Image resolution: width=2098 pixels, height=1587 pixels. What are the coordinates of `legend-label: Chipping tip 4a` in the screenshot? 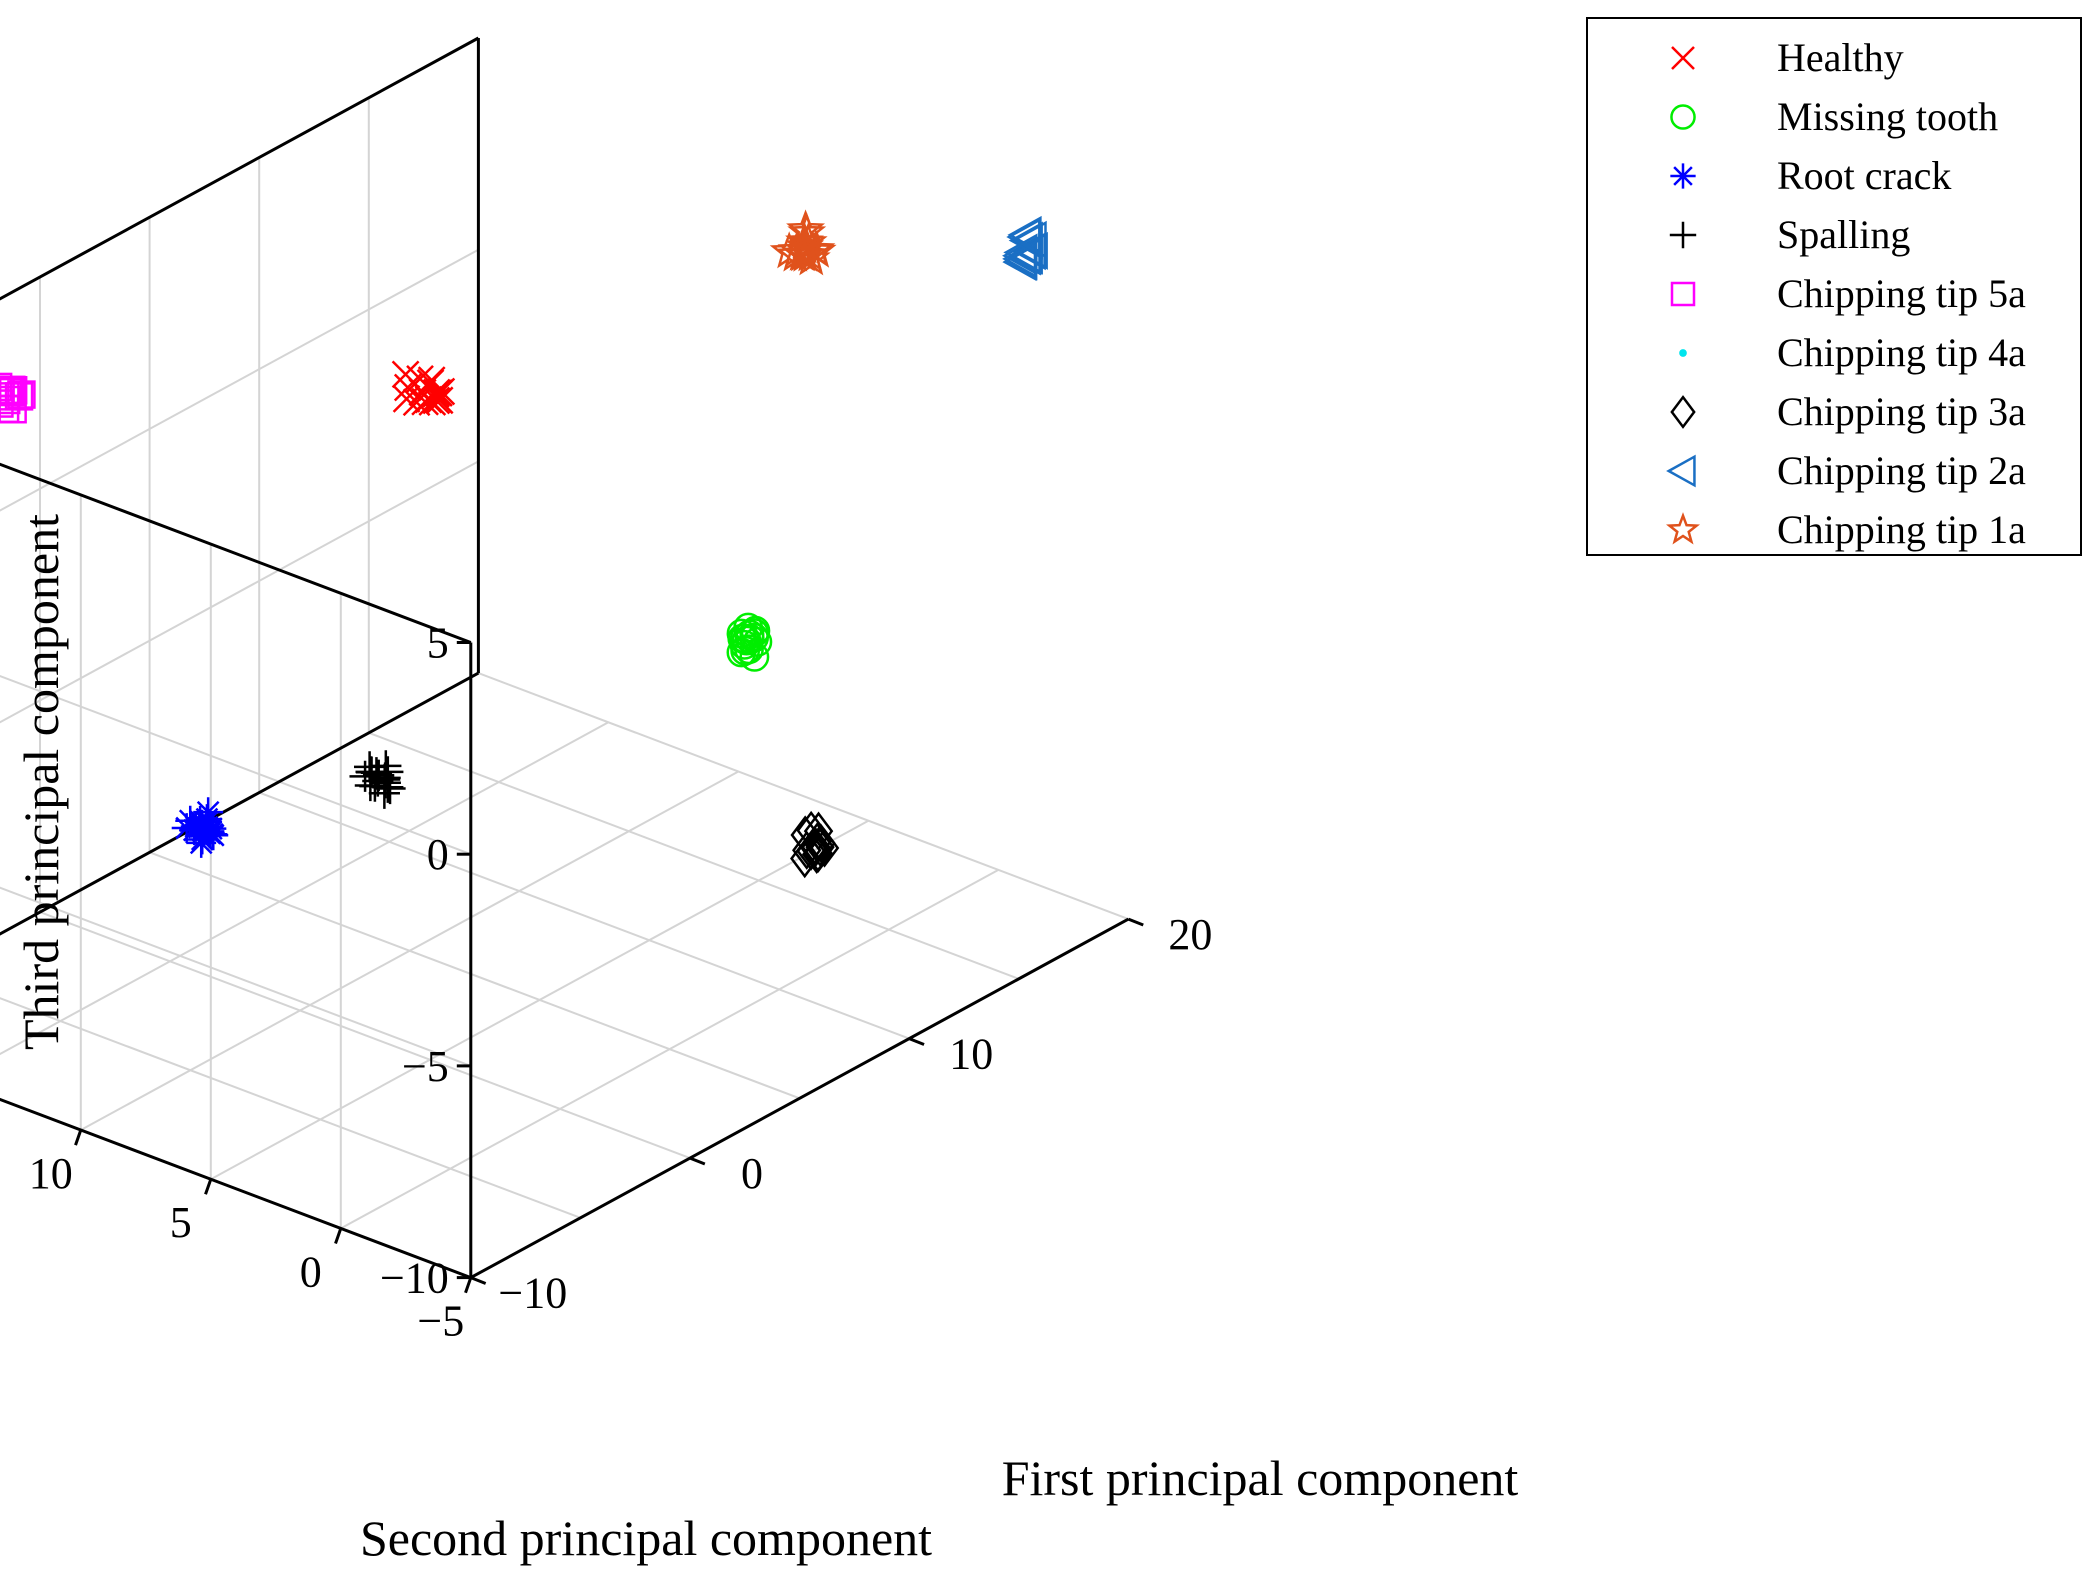 It's located at (1901, 352).